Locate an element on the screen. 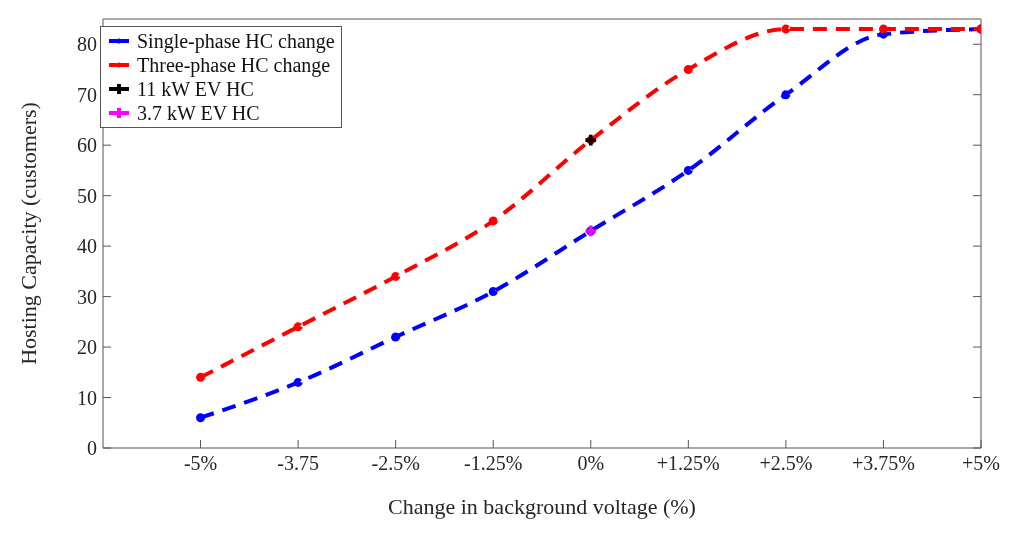 The width and height of the screenshot is (1012, 535). x-tick-label: -1.25% is located at coordinates (493, 463).